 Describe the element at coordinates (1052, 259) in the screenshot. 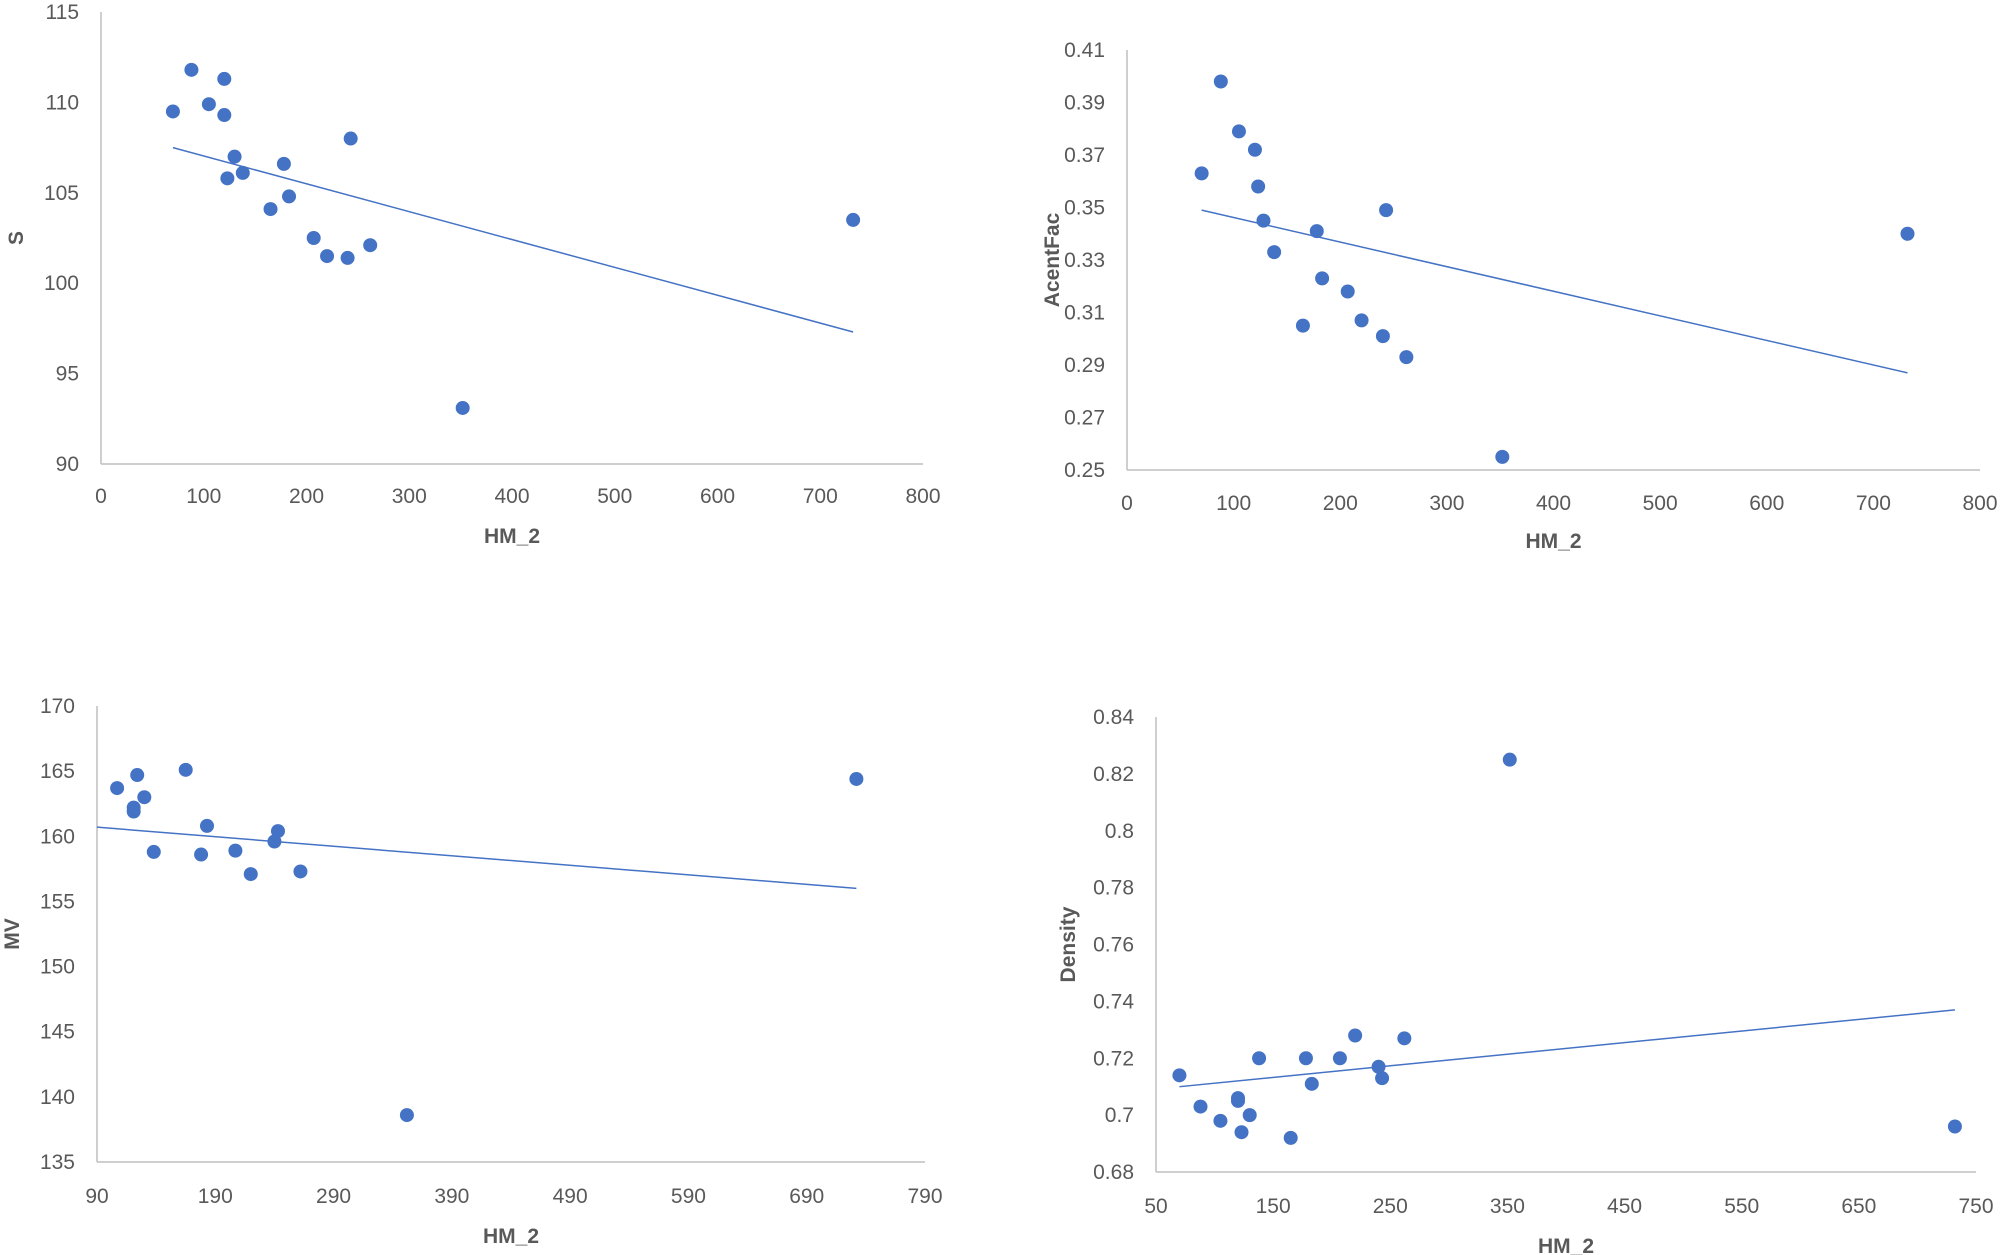

I see `y-axis-title: AcentFac` at that location.